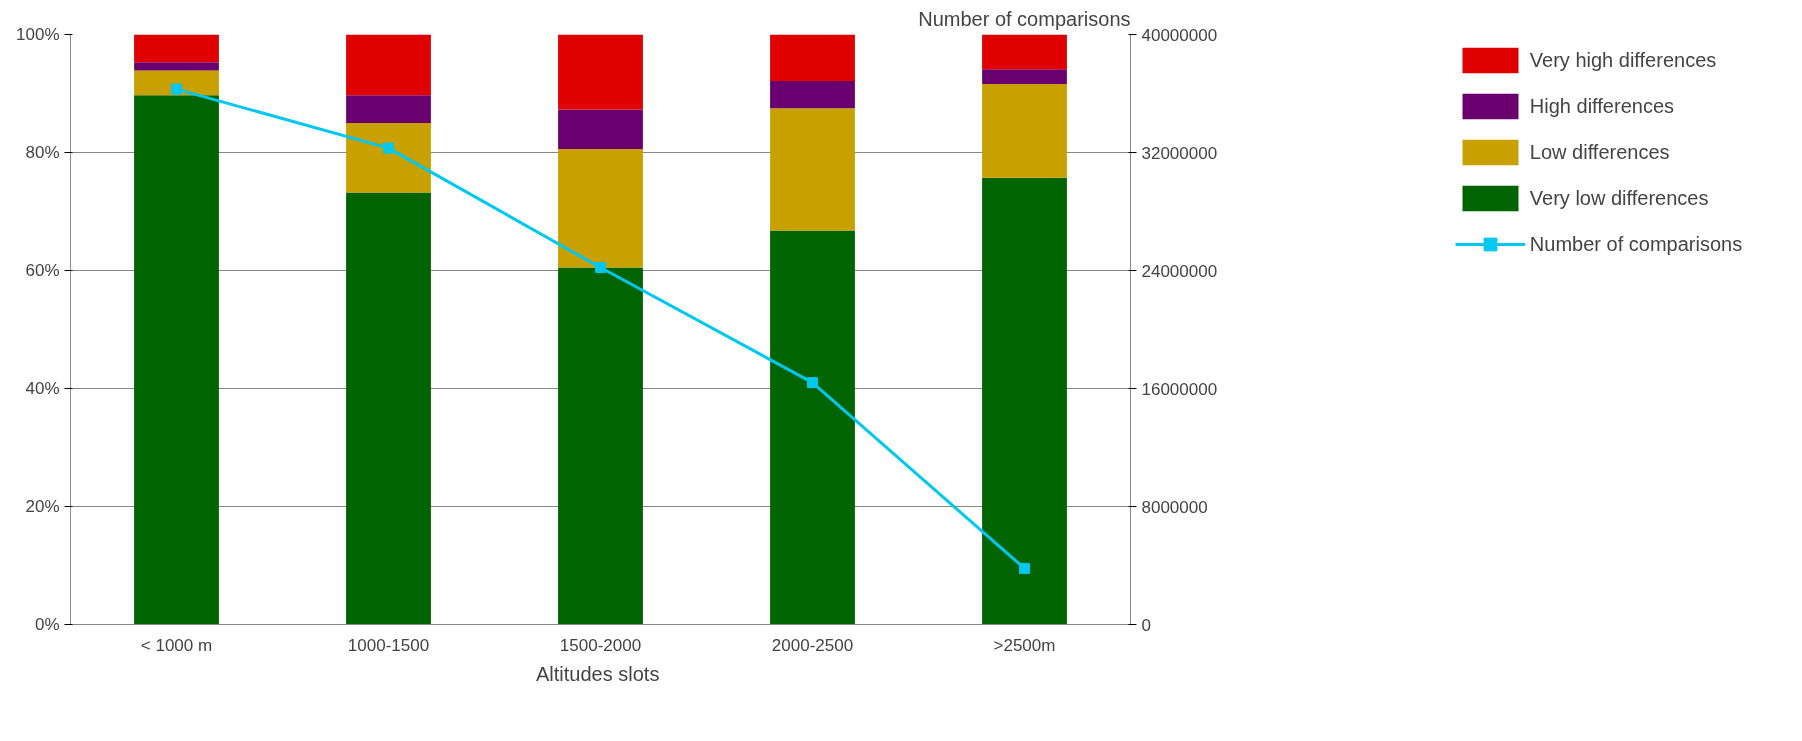  Describe the element at coordinates (42, 388) in the screenshot. I see `y-tick-label: 40%` at that location.